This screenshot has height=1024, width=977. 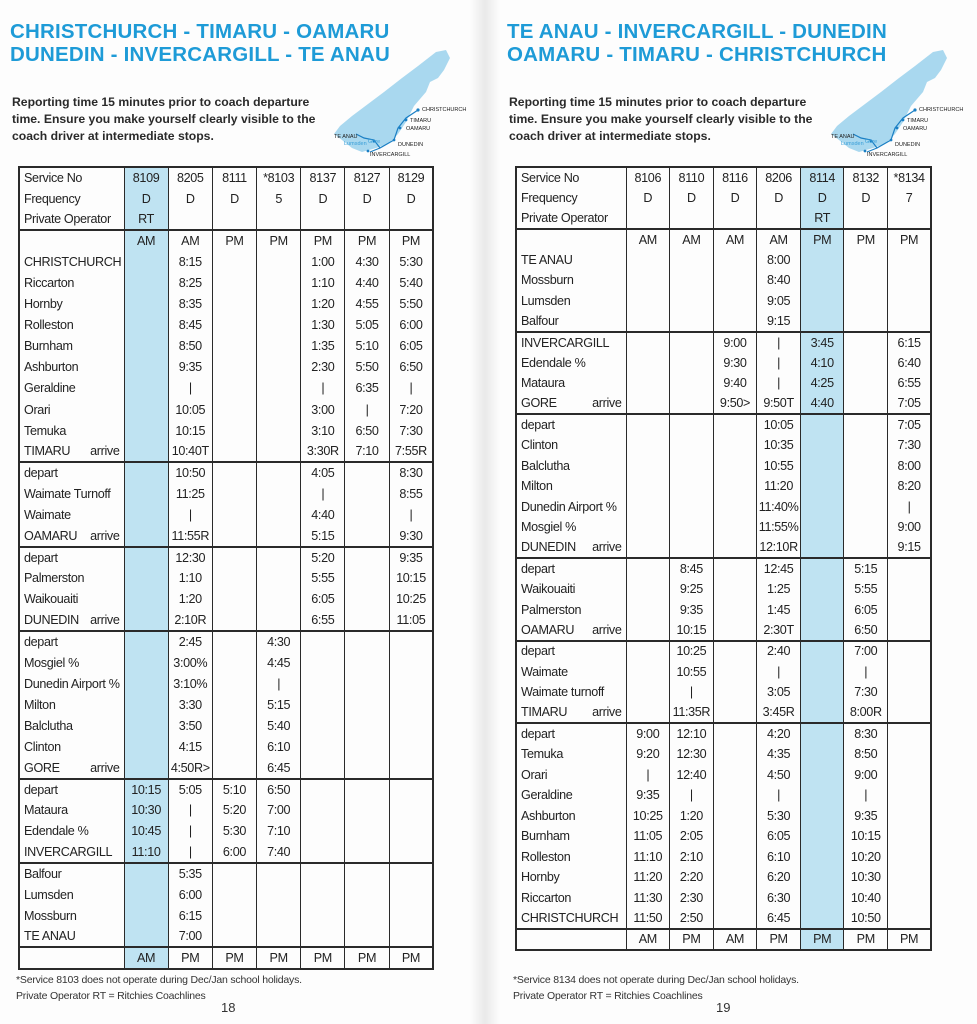 What do you see at coordinates (278, 853) in the screenshot?
I see `time-cell: 7:40` at bounding box center [278, 853].